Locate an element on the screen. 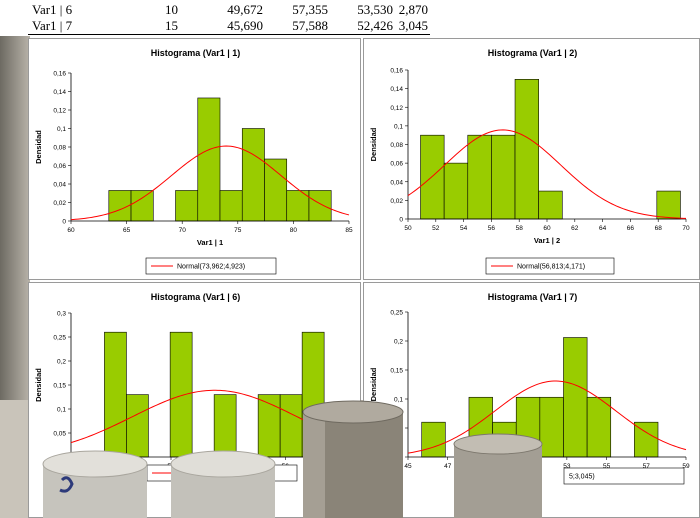 The height and width of the screenshot is (518, 700). chart-legend: Normal(73,962;4,923) is located at coordinates (211, 266).